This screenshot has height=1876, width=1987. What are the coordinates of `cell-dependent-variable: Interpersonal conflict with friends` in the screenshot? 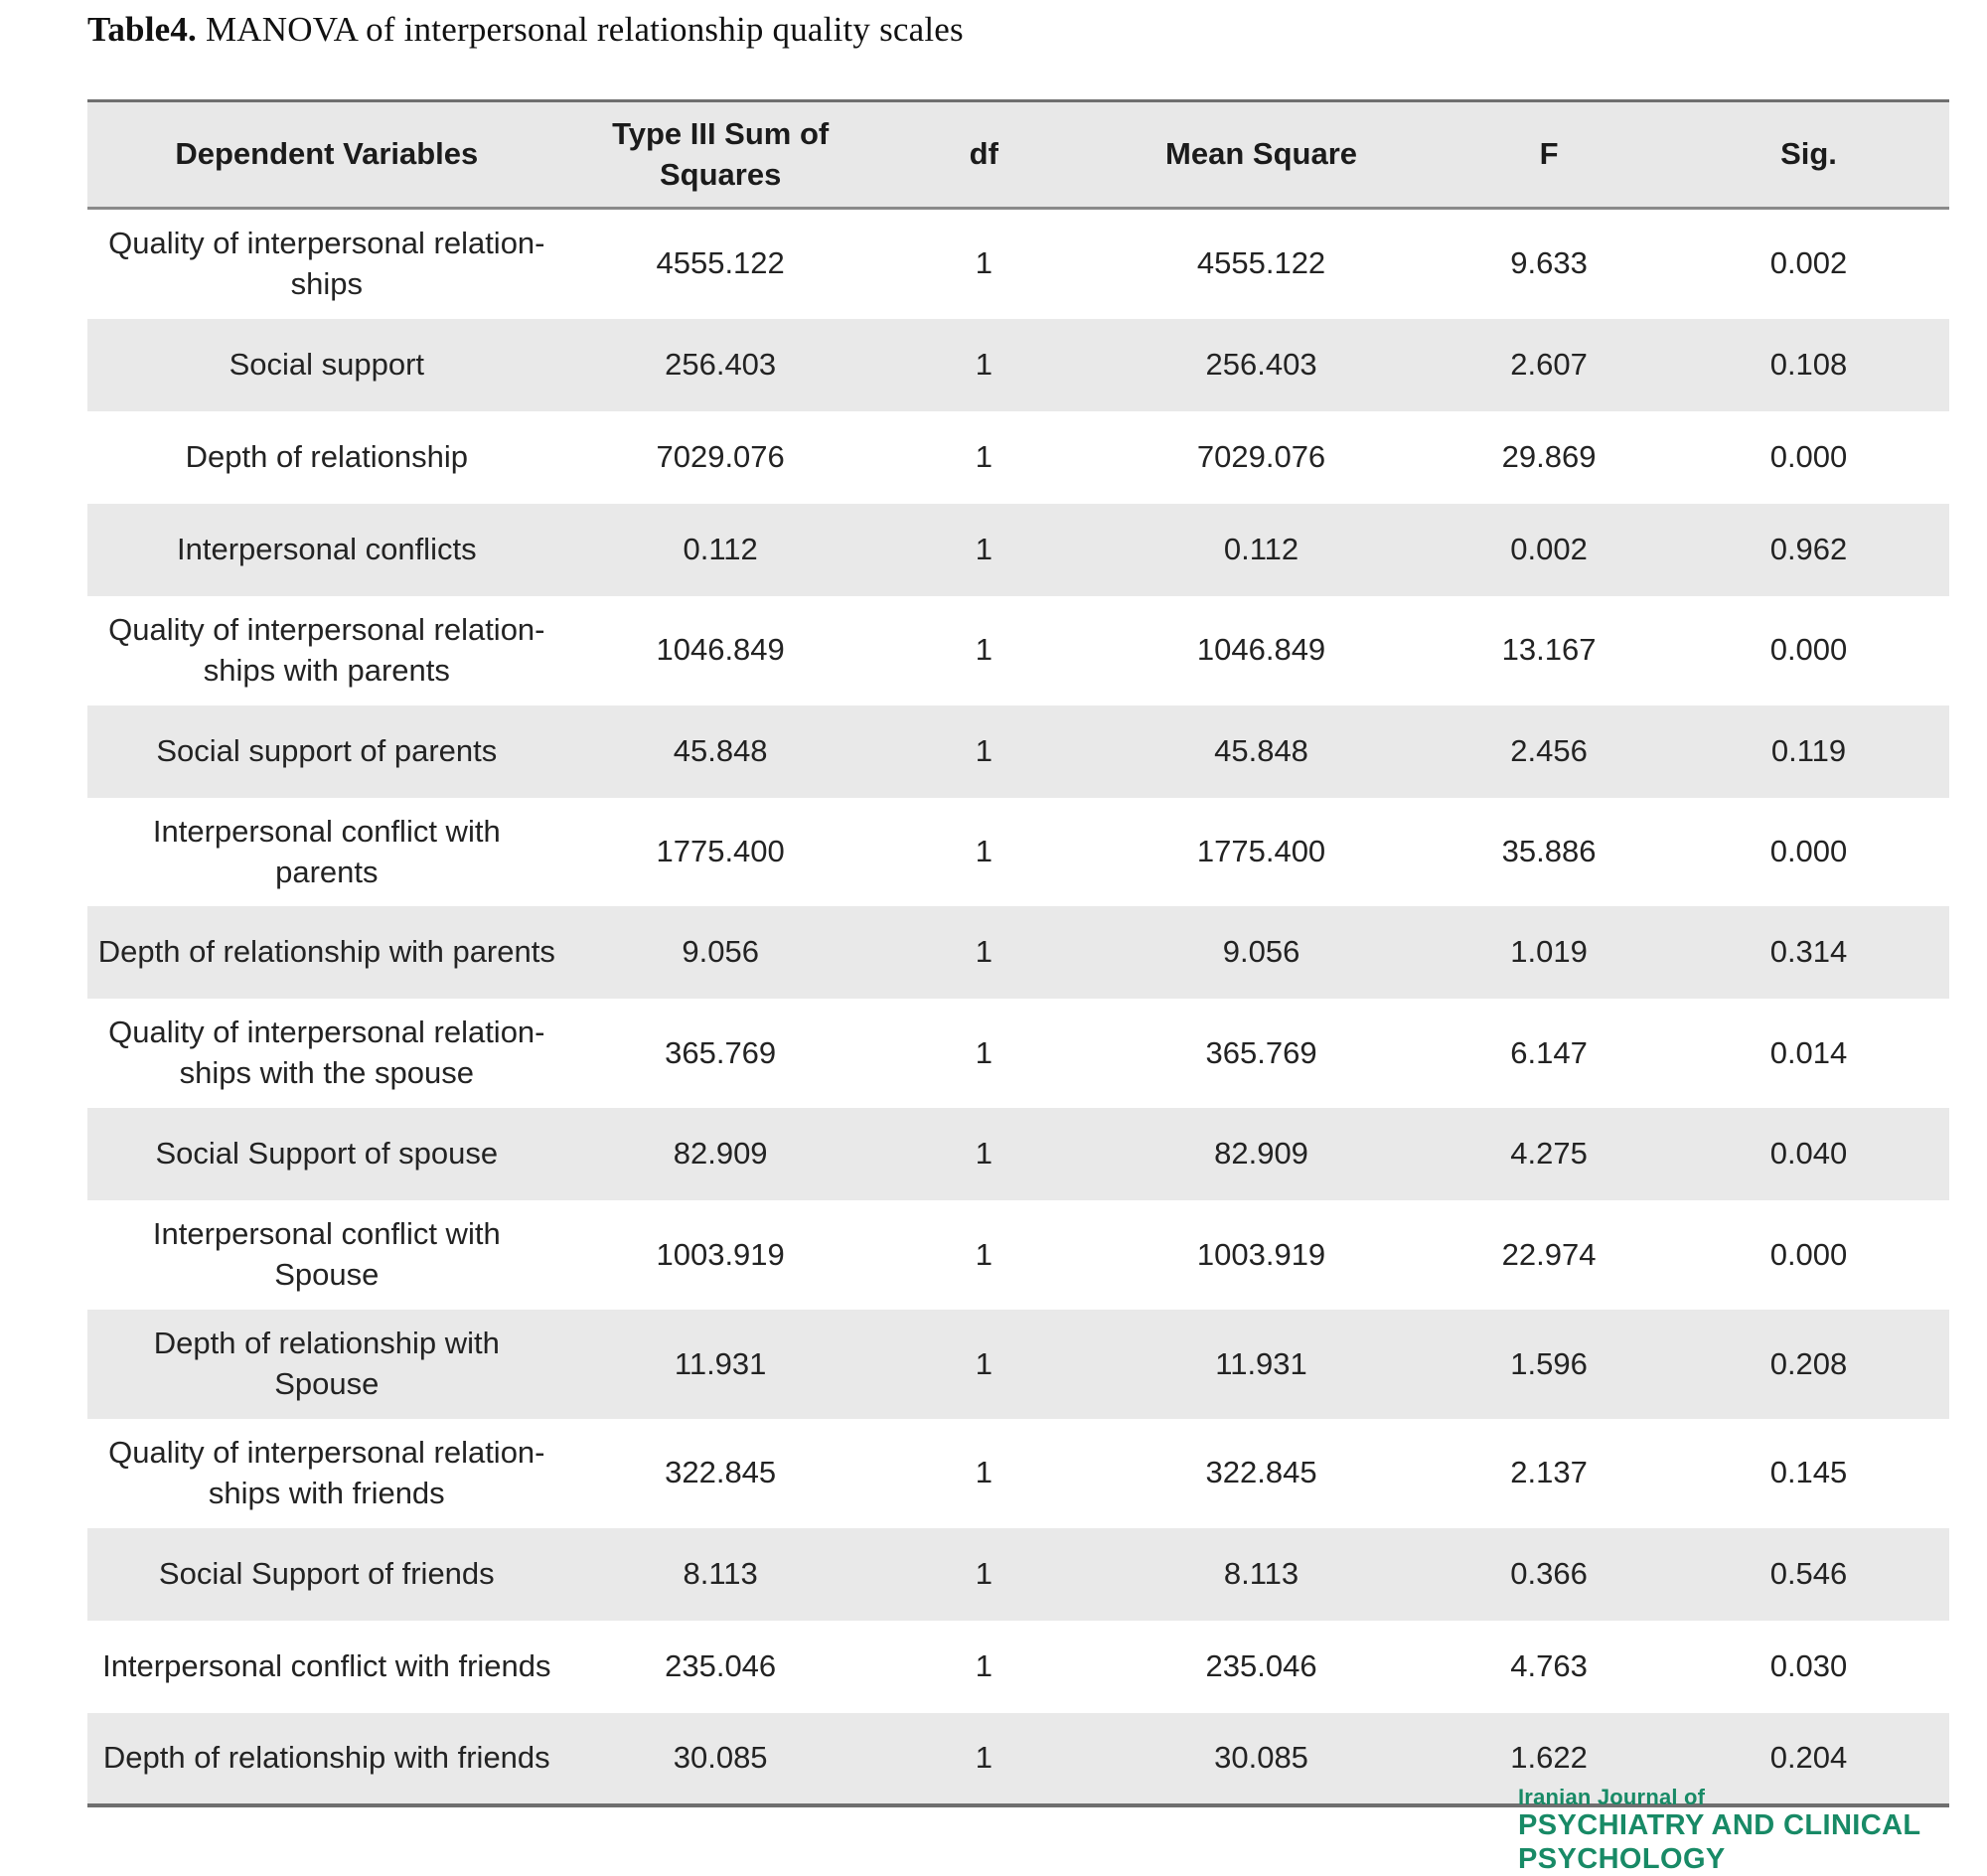 It's located at (327, 1665).